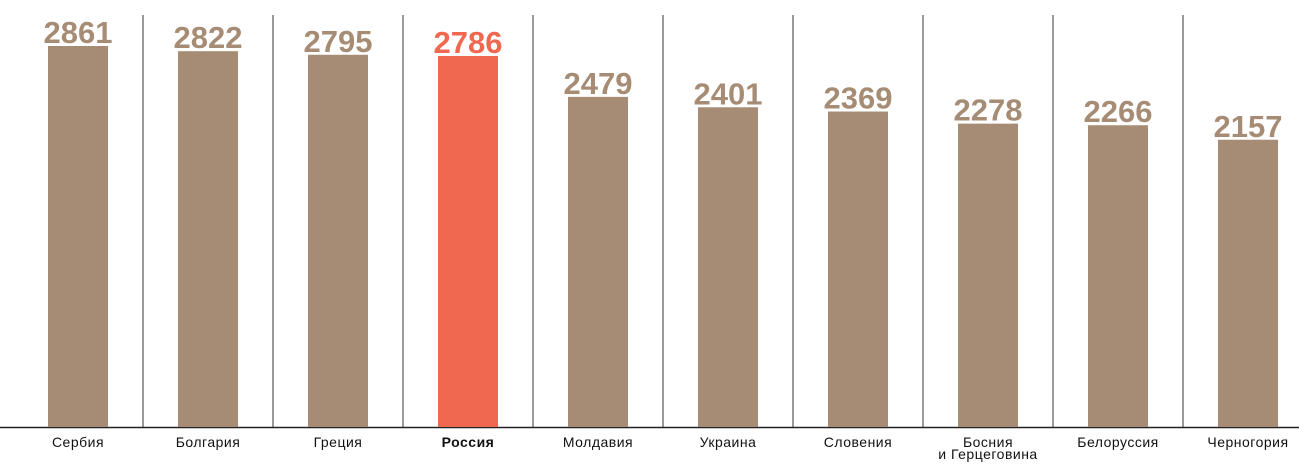 The image size is (1299, 464). Describe the element at coordinates (1248, 126) in the screenshot. I see `value-label: 2157` at that location.